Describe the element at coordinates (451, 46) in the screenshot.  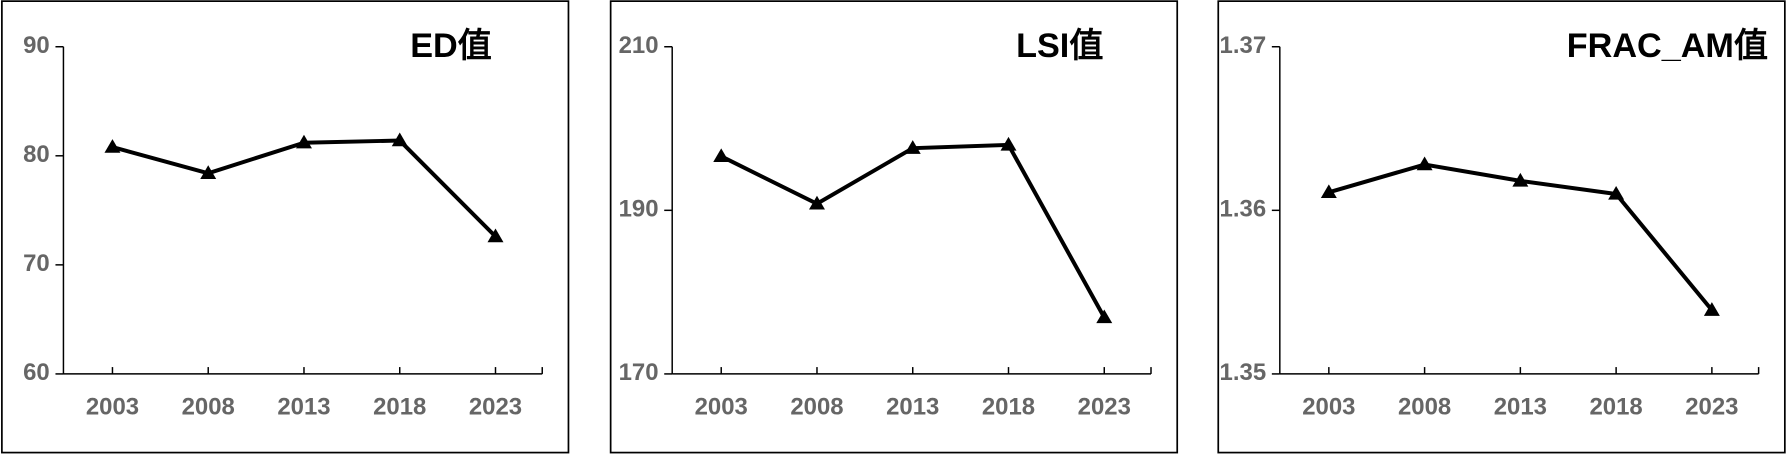
I see `chart-title: ED值` at that location.